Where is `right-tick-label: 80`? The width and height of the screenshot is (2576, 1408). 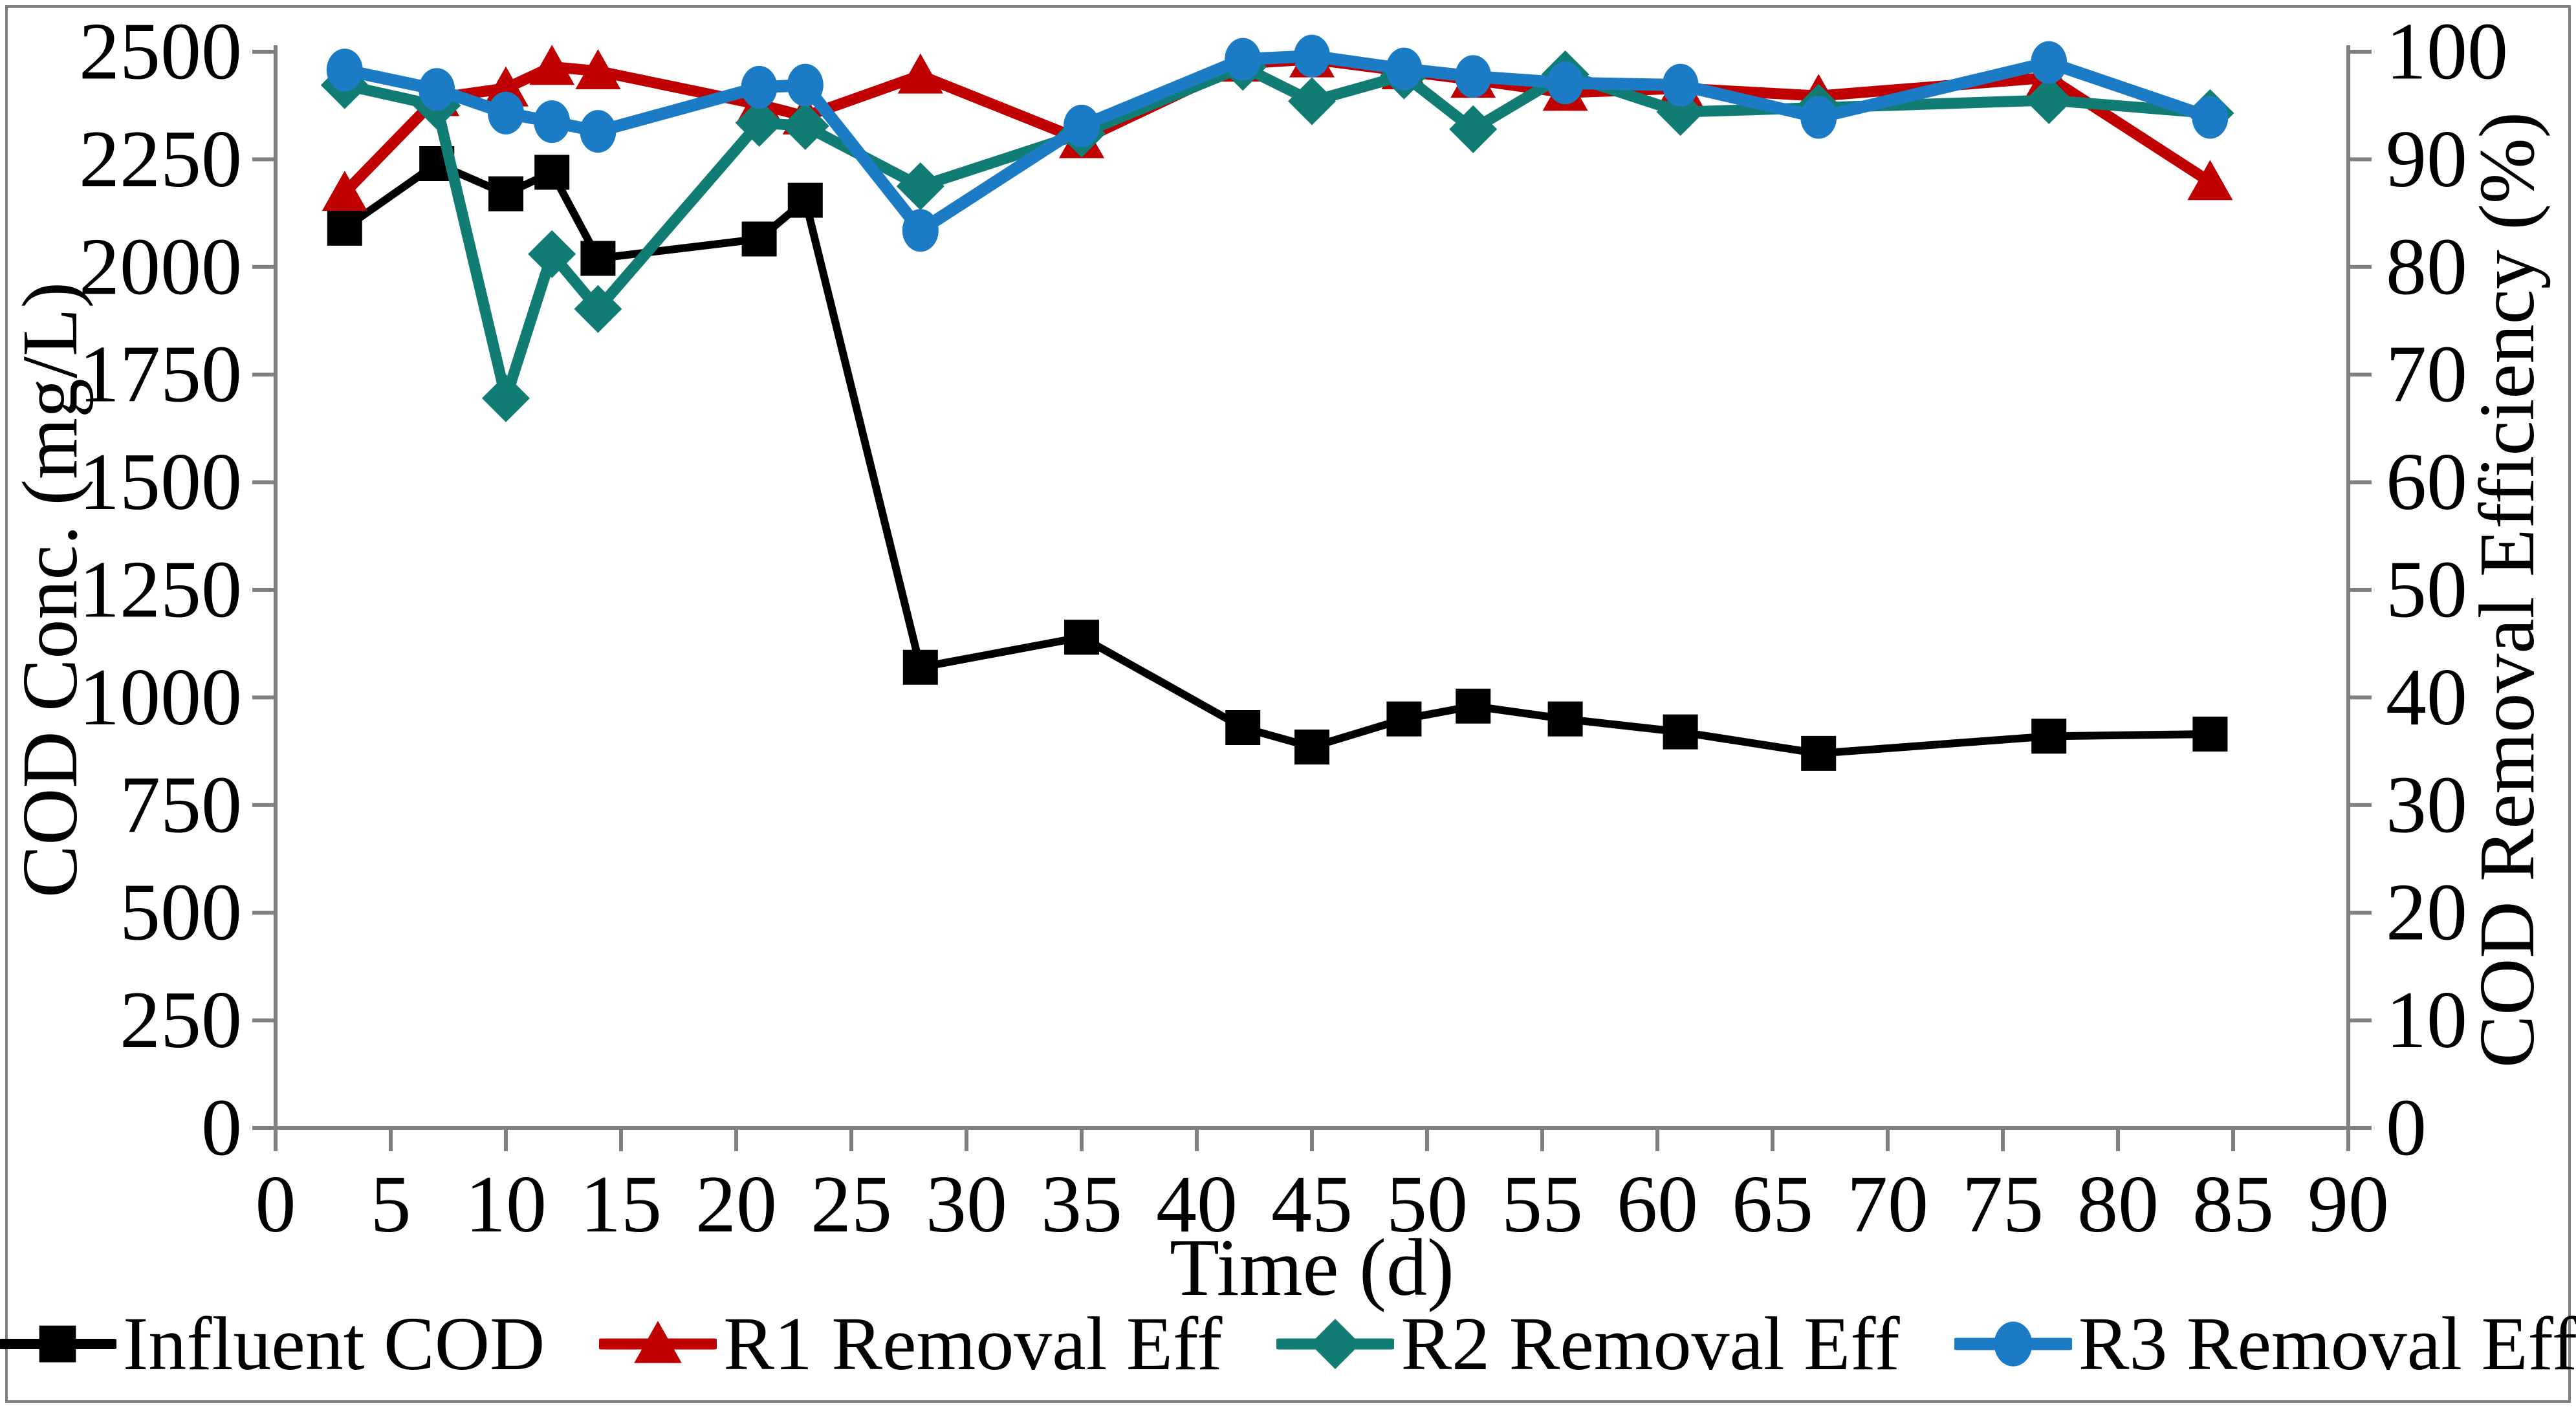 right-tick-label: 80 is located at coordinates (2426, 267).